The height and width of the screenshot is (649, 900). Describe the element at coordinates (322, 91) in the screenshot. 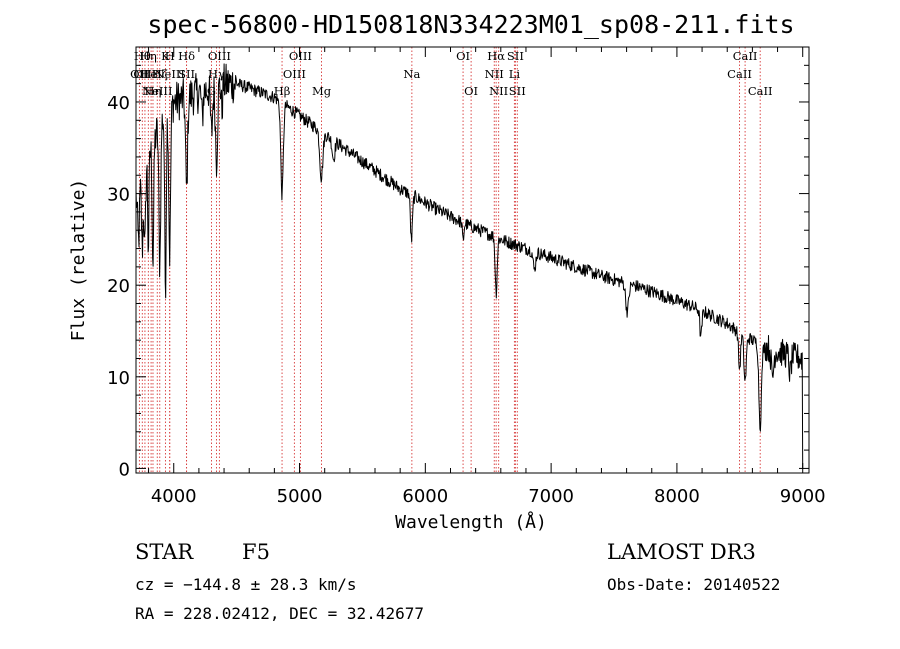

I see `marker-label: Mg` at that location.